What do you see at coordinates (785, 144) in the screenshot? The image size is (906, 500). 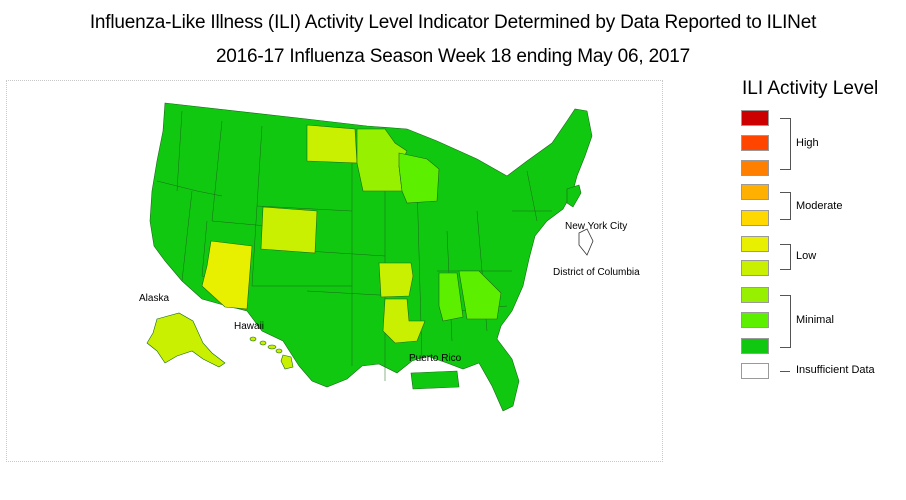 I see `legend-bracket-high` at bounding box center [785, 144].